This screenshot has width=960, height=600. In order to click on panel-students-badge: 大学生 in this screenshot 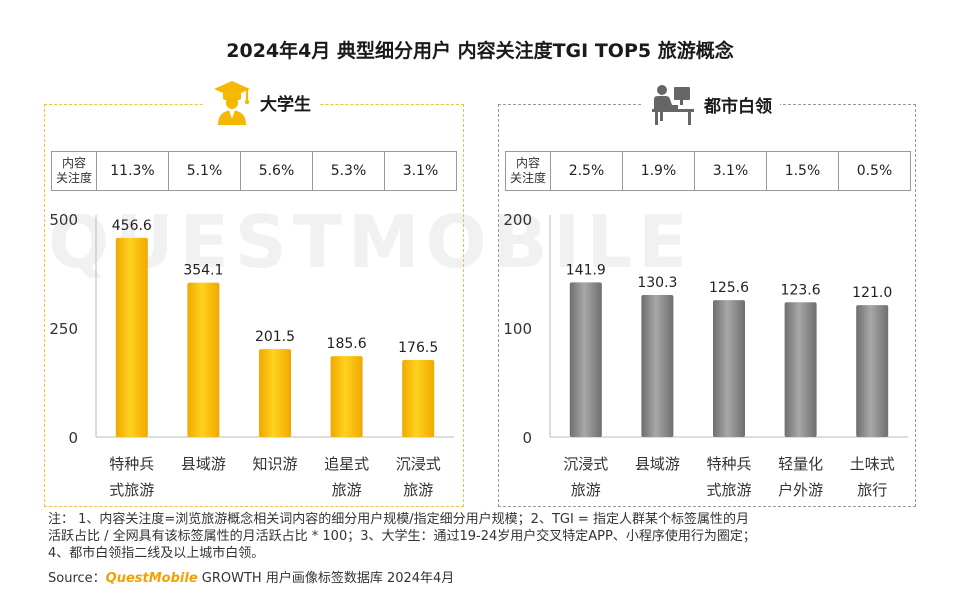, I will do `click(261, 102)`.